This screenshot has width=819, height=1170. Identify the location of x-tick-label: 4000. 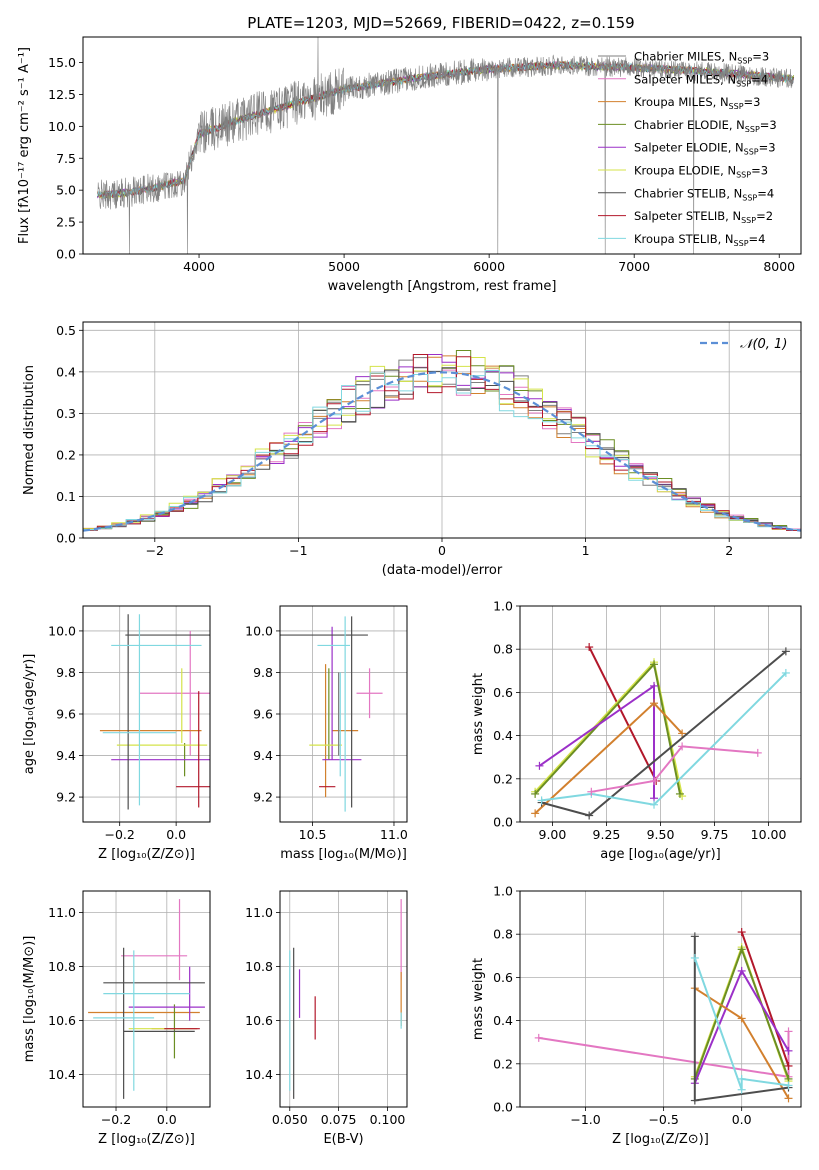
(199, 266).